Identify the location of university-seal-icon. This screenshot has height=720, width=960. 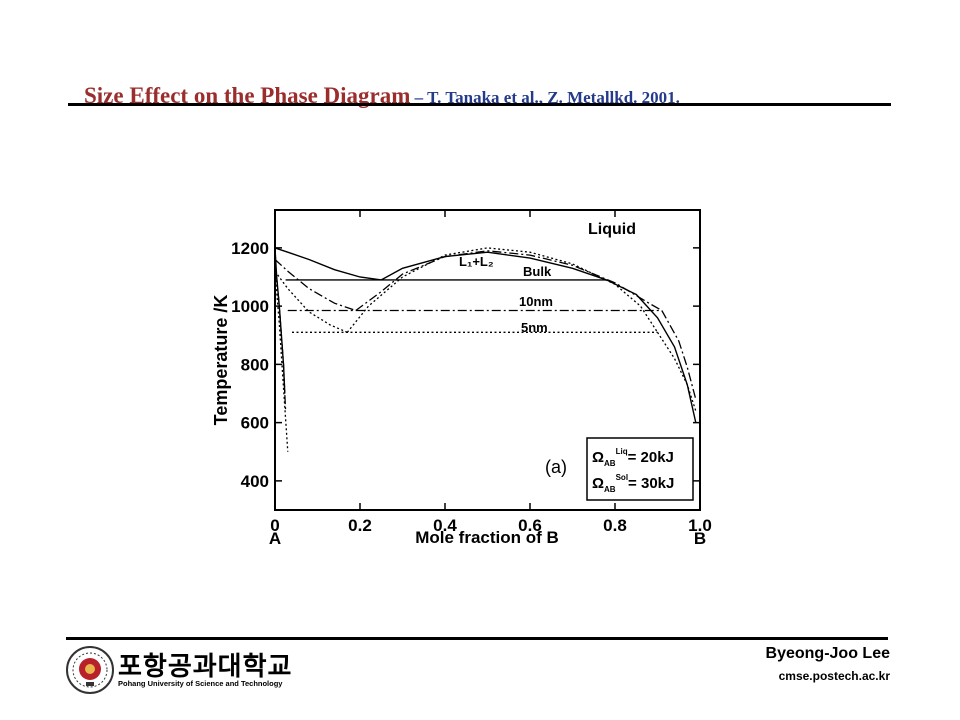
(90, 670).